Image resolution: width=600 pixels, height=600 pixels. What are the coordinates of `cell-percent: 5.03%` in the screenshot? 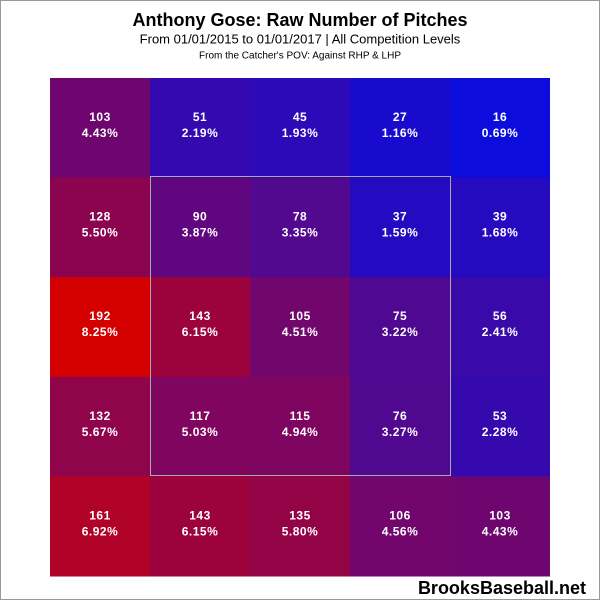 It's located at (200, 432).